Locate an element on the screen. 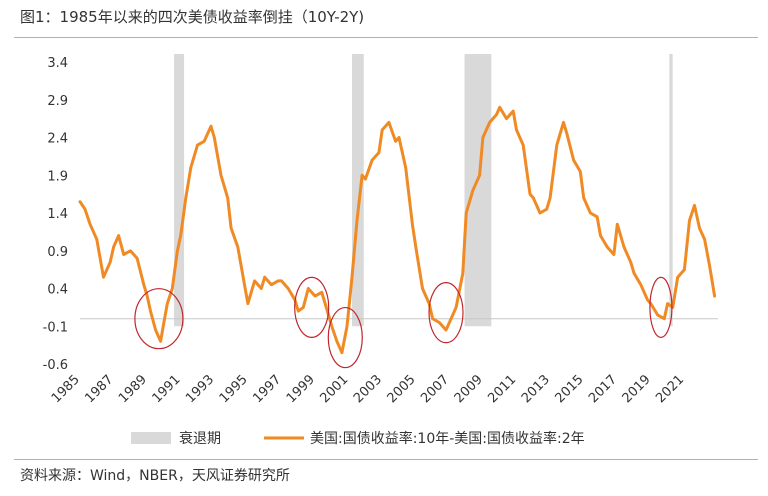 This screenshot has width=768, height=496. y-tick-label: 1.9 is located at coordinates (57, 176).